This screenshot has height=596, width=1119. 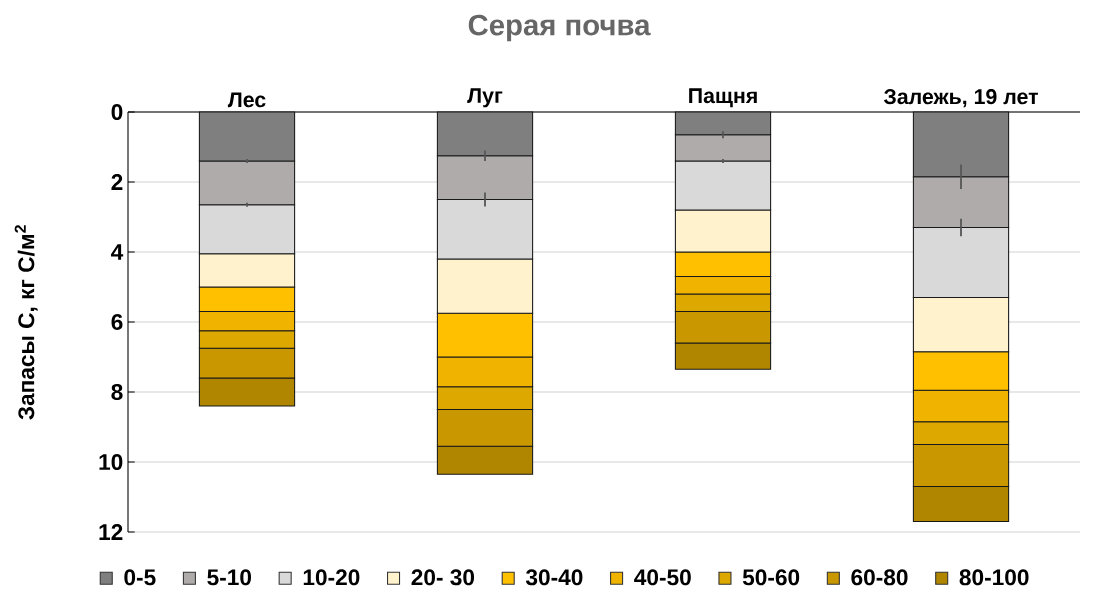 I want to click on legend-label: 50-60, so click(x=771, y=577).